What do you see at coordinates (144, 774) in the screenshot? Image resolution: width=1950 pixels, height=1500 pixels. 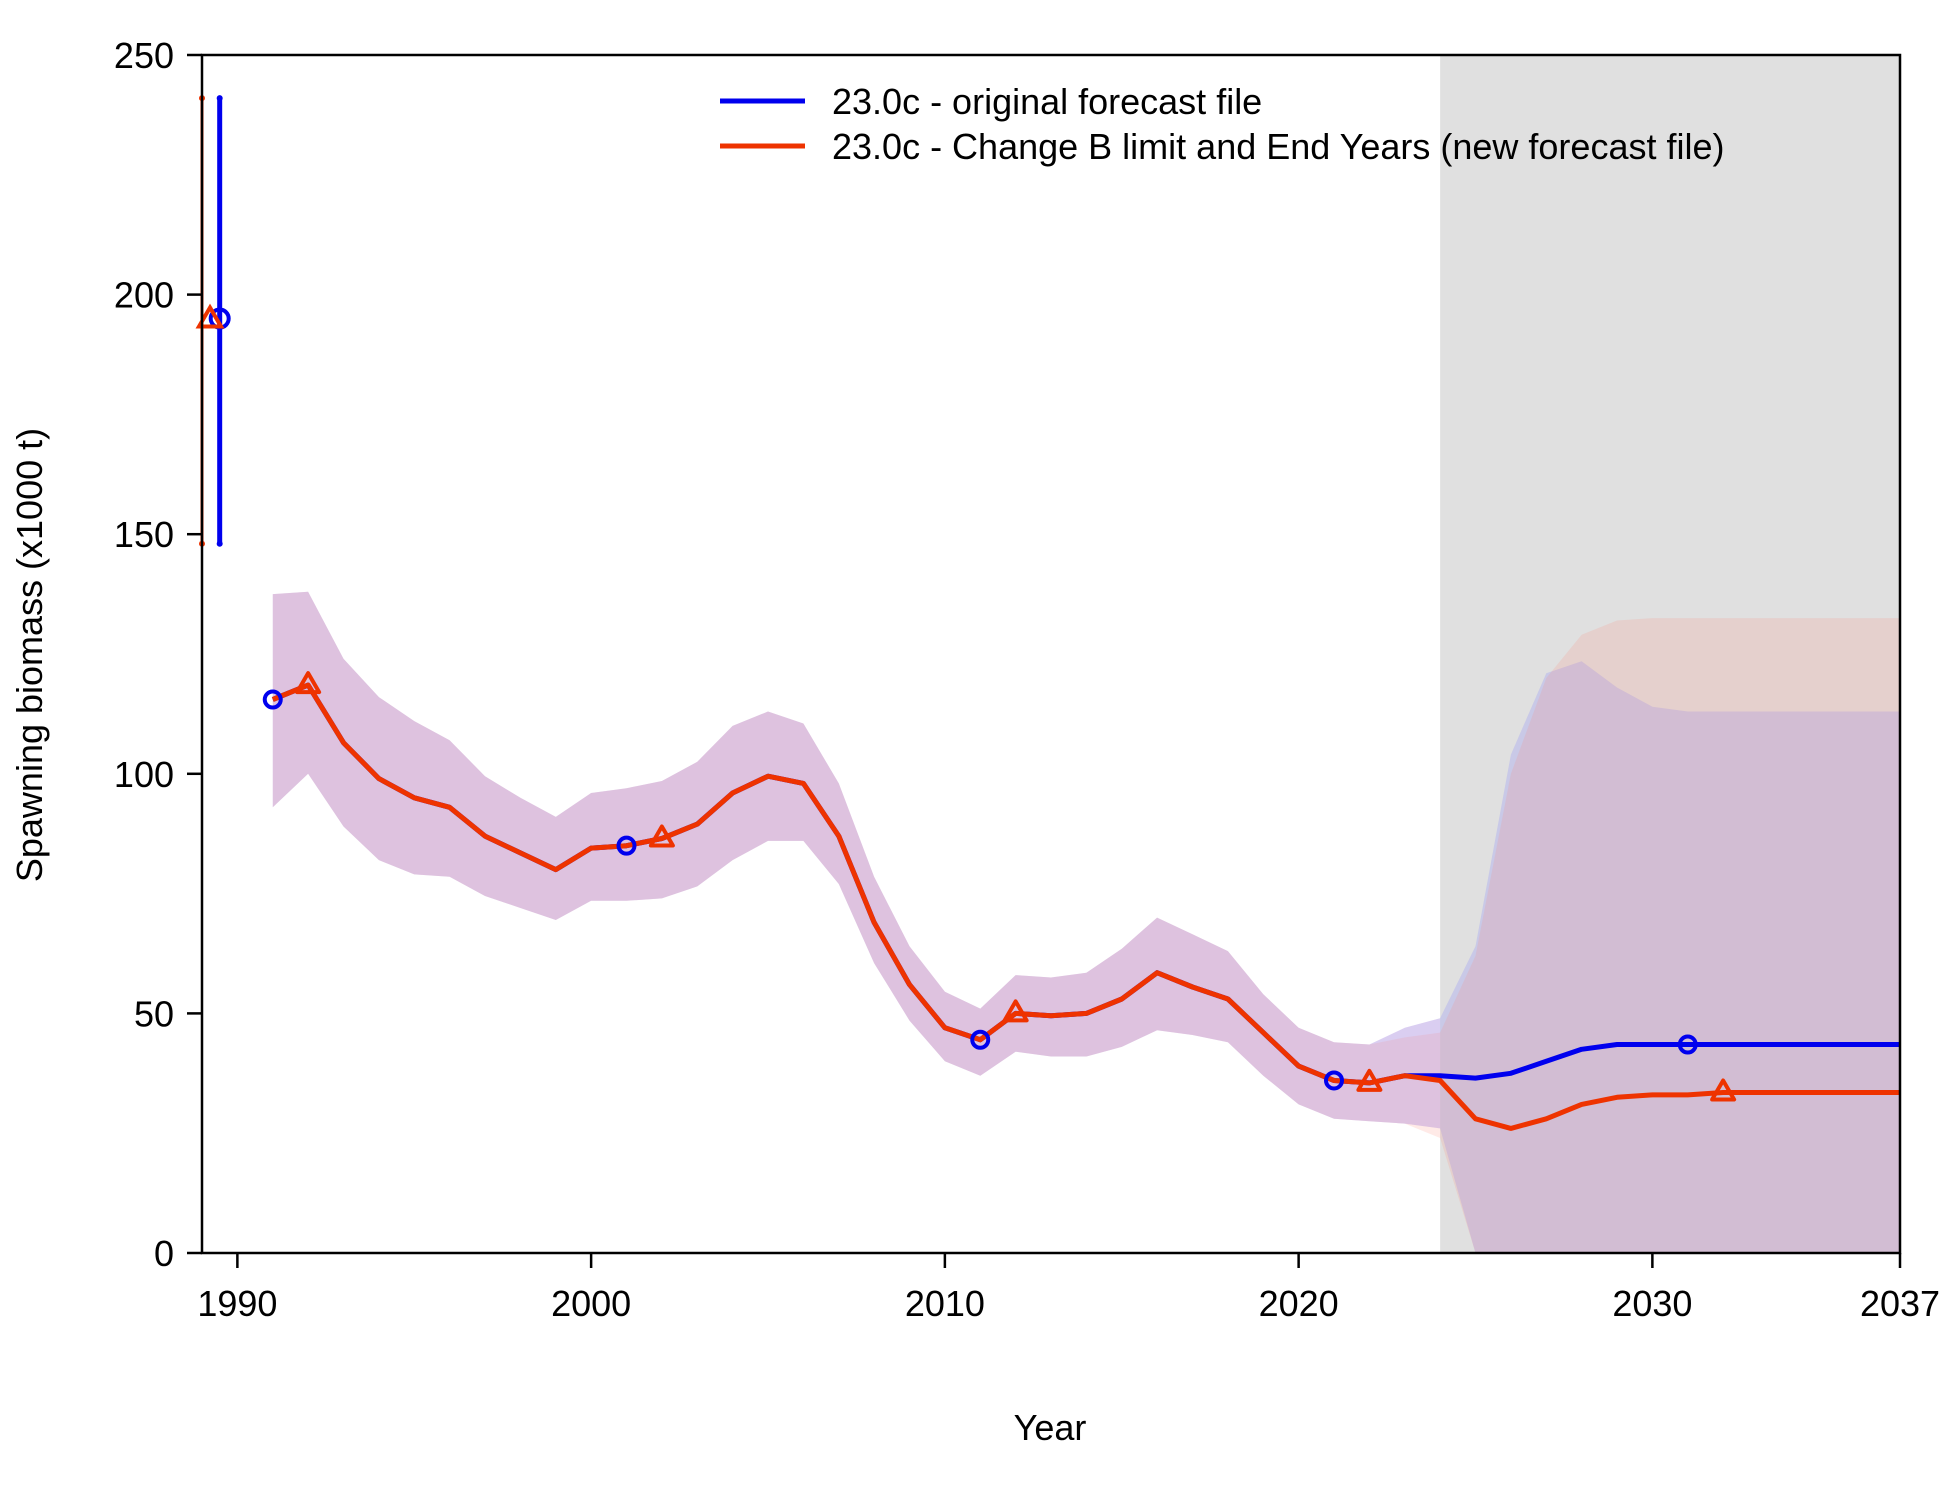 I see `y-tick-label: 100` at bounding box center [144, 774].